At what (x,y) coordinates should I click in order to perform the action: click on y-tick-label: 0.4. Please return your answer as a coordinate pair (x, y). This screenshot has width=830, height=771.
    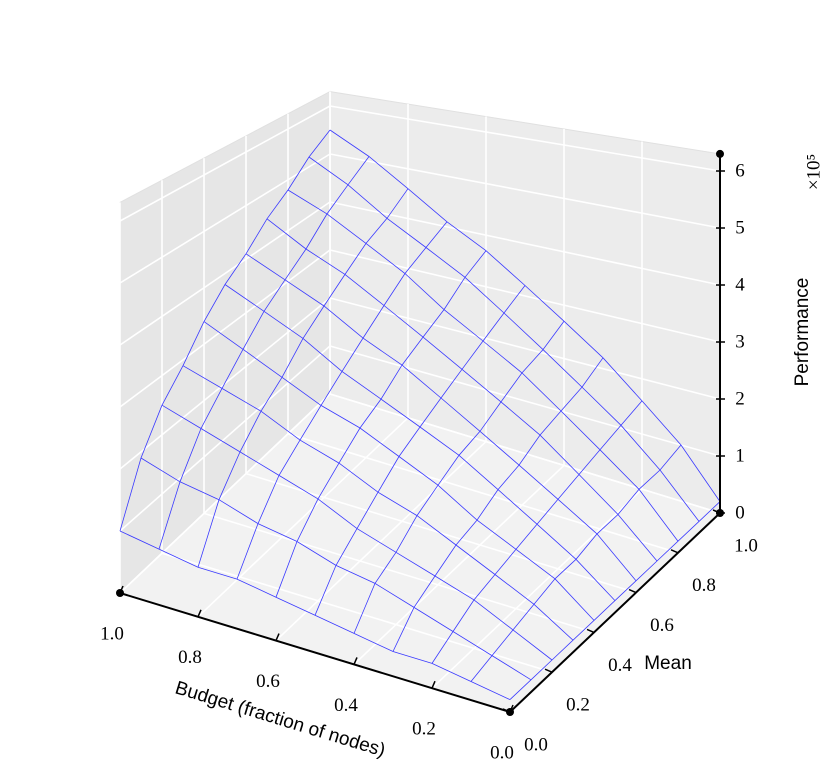
    Looking at the image, I should click on (620, 665).